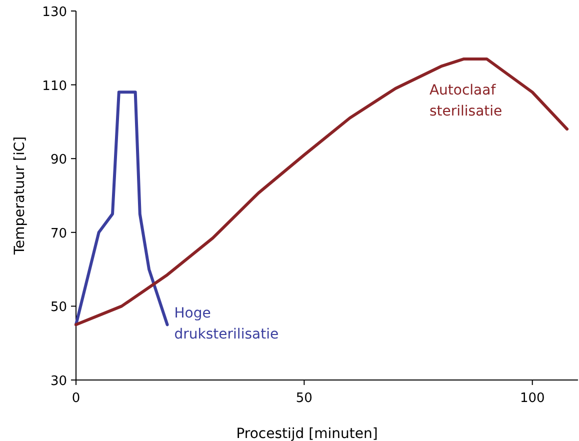 The width and height of the screenshot is (579, 441). What do you see at coordinates (76, 398) in the screenshot?
I see `x-tick-label: 0` at bounding box center [76, 398].